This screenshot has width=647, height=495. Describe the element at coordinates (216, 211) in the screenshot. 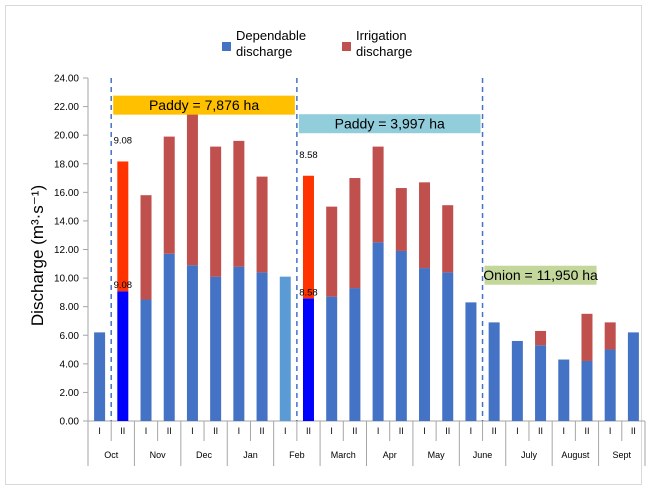

I see `irrigation-bar-dec-ii` at that location.